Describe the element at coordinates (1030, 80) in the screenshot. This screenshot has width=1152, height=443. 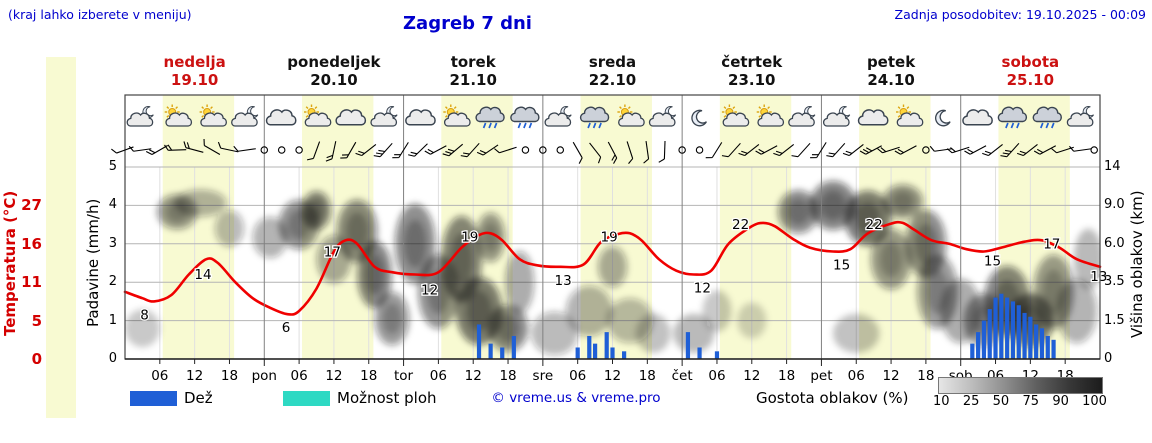
I see `day-date: 25.10` at that location.